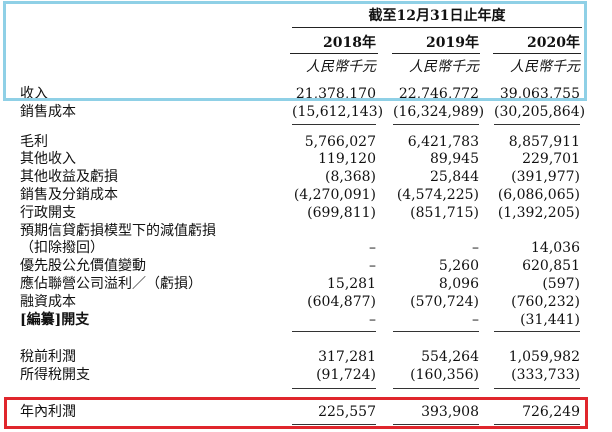  Describe the element at coordinates (69, 195) in the screenshot. I see `row-label-selling-distribution: 銷售及分銷成本` at that location.